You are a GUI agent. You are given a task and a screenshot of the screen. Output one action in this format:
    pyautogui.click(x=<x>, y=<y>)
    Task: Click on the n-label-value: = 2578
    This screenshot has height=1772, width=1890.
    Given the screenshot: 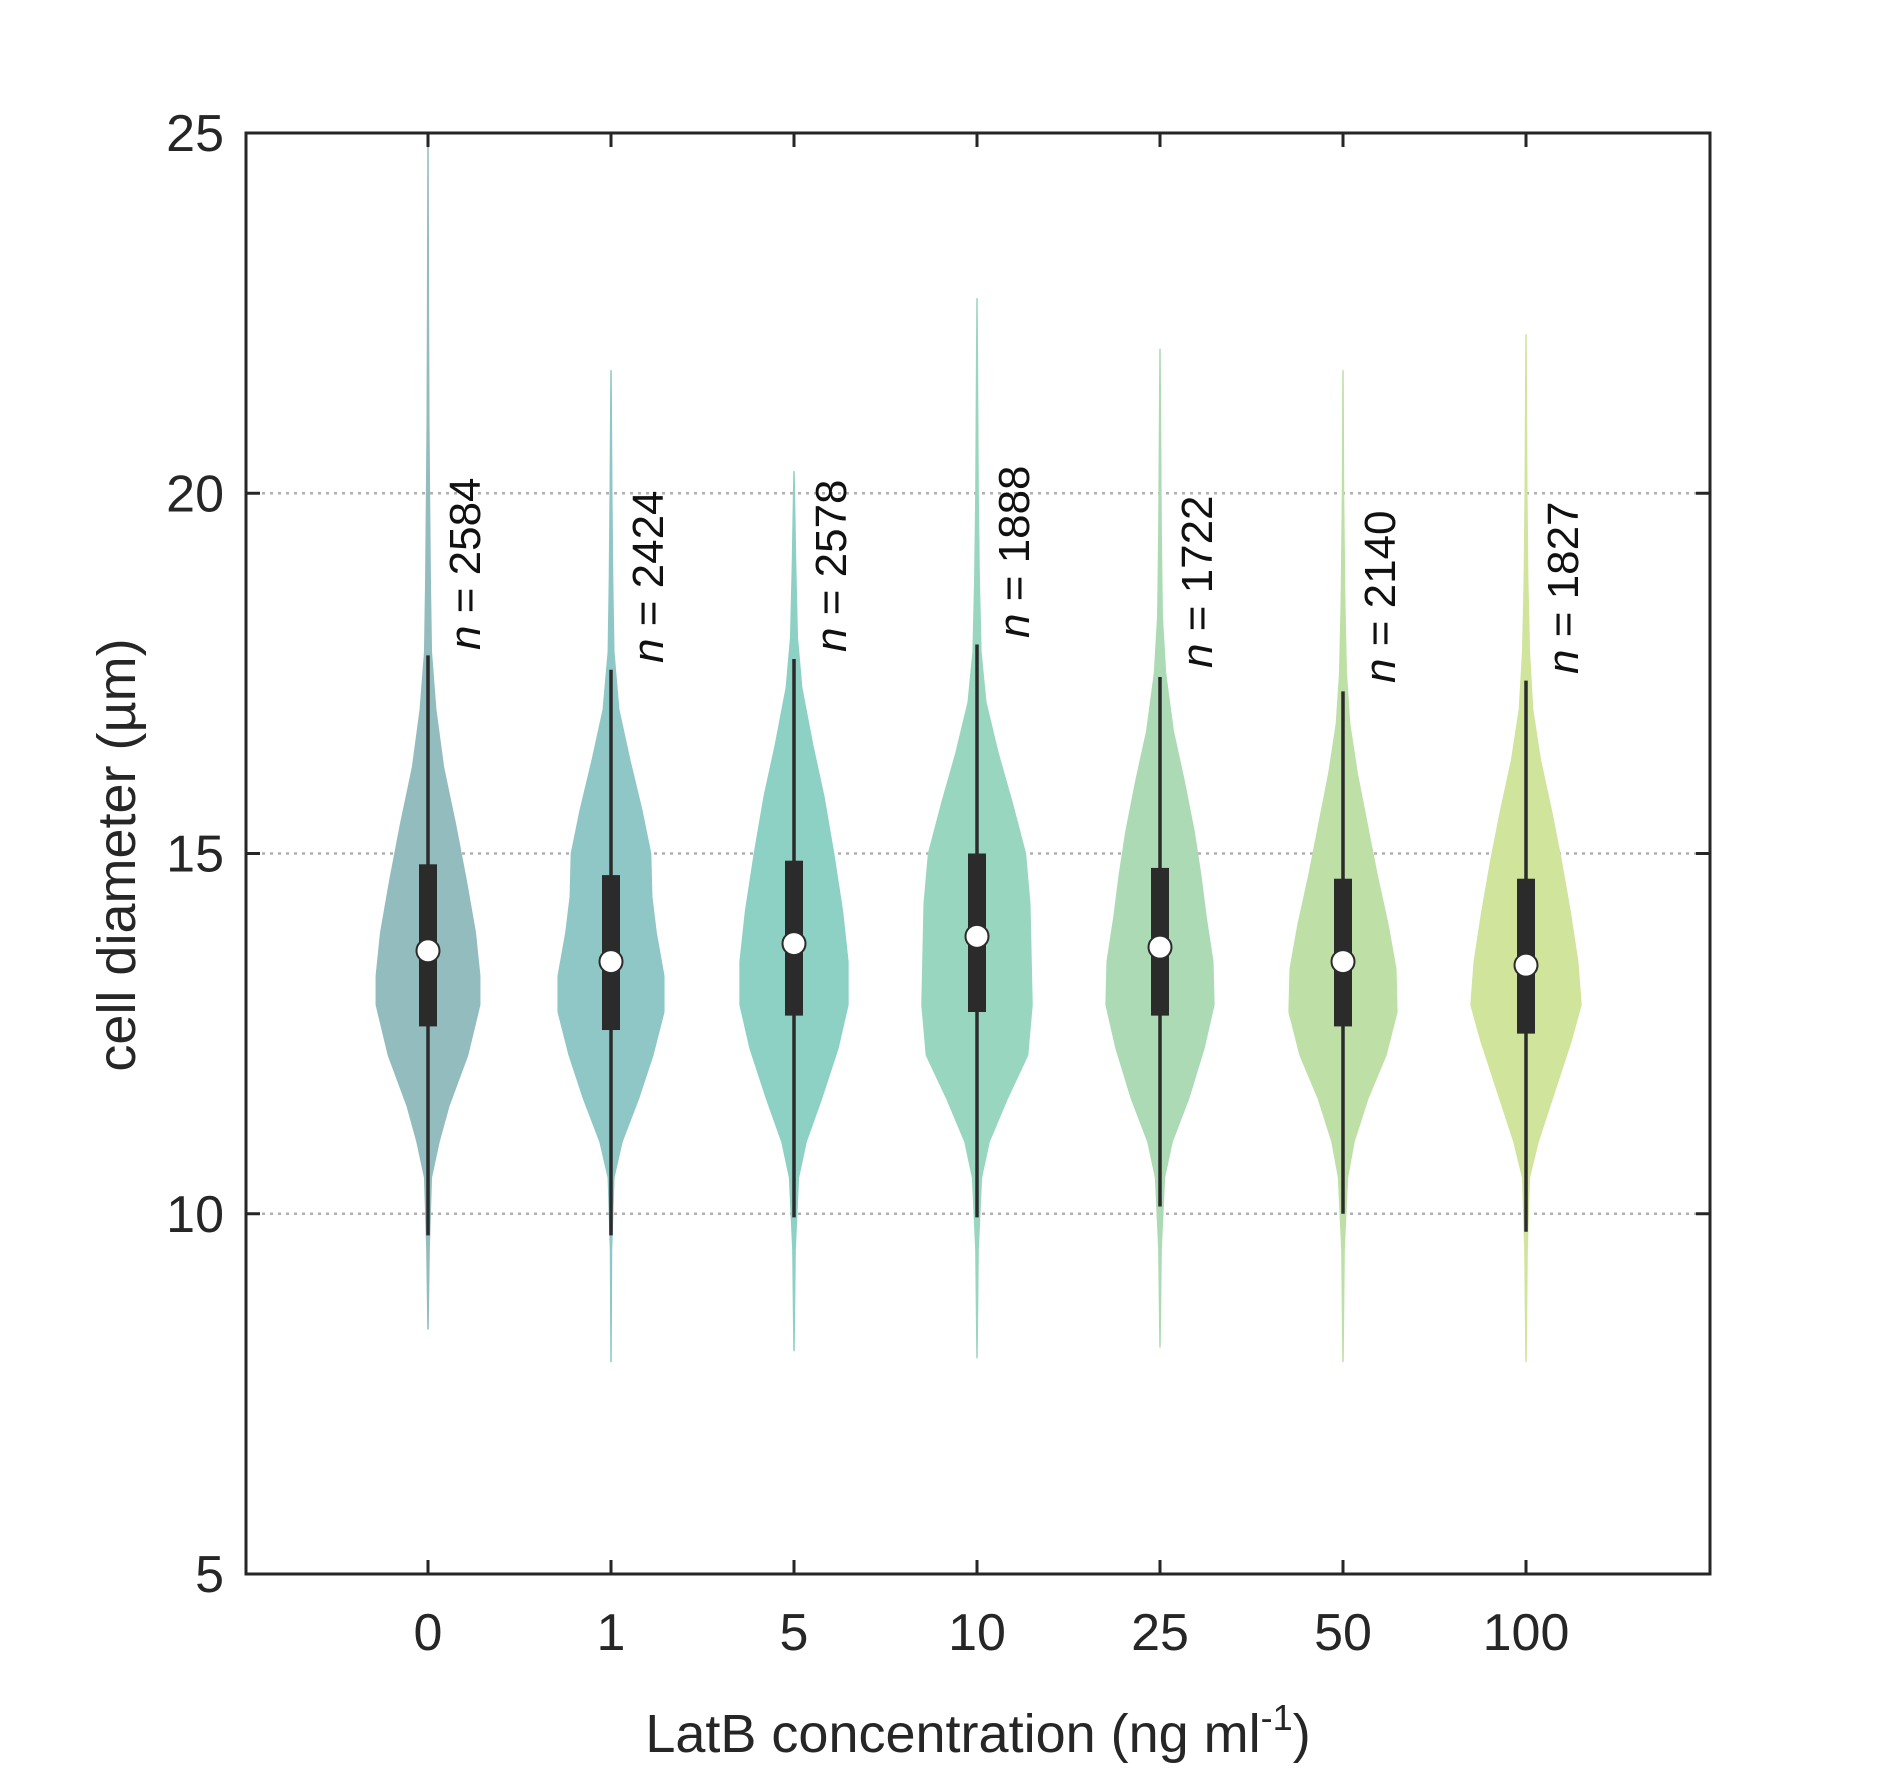 What is the action you would take?
    pyautogui.click(x=831, y=553)
    